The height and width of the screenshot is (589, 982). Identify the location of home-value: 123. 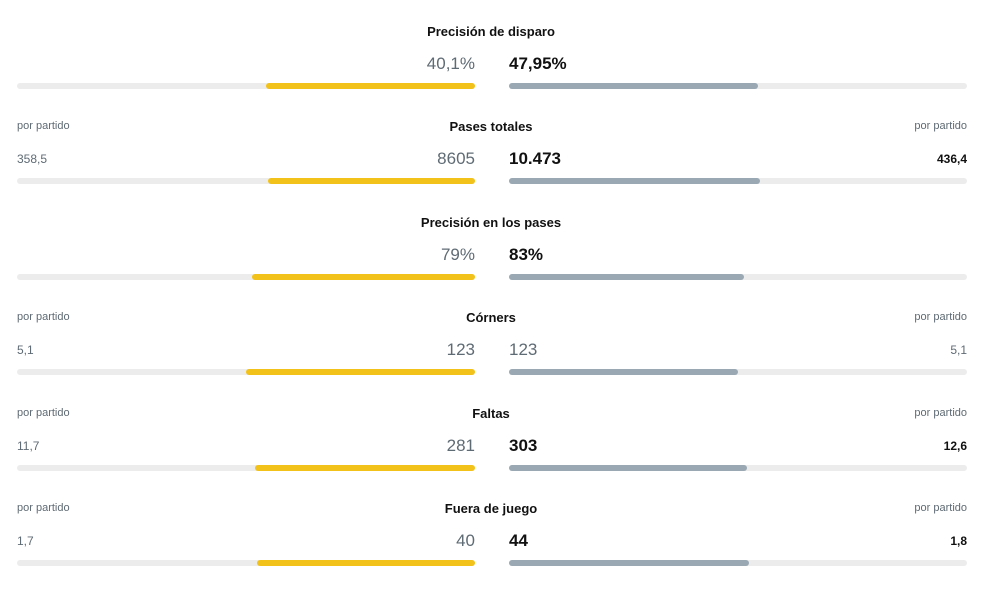
(460, 350).